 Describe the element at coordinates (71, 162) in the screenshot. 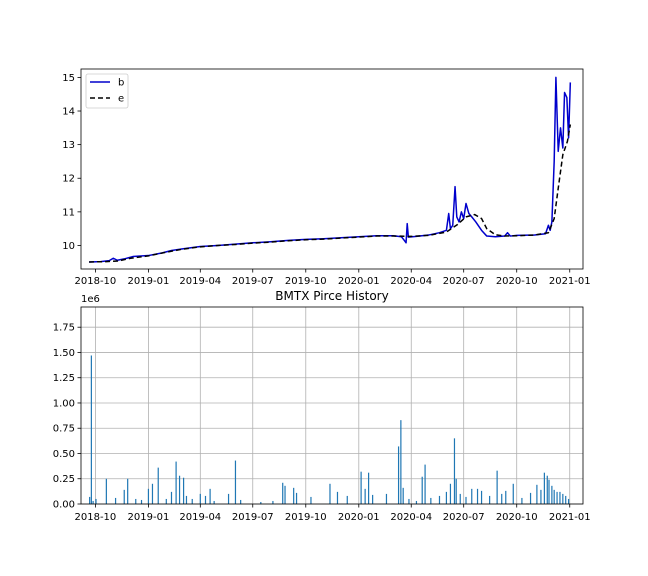

I see `price-y-axis: 10 11 12 13 14 15` at that location.